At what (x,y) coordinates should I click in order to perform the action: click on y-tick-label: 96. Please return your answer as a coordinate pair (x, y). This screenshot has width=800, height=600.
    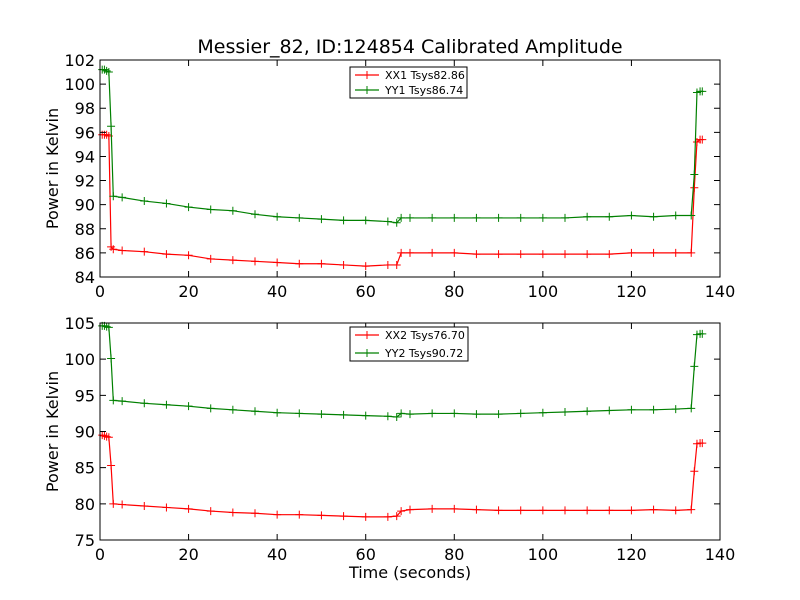
    Looking at the image, I should click on (85, 132).